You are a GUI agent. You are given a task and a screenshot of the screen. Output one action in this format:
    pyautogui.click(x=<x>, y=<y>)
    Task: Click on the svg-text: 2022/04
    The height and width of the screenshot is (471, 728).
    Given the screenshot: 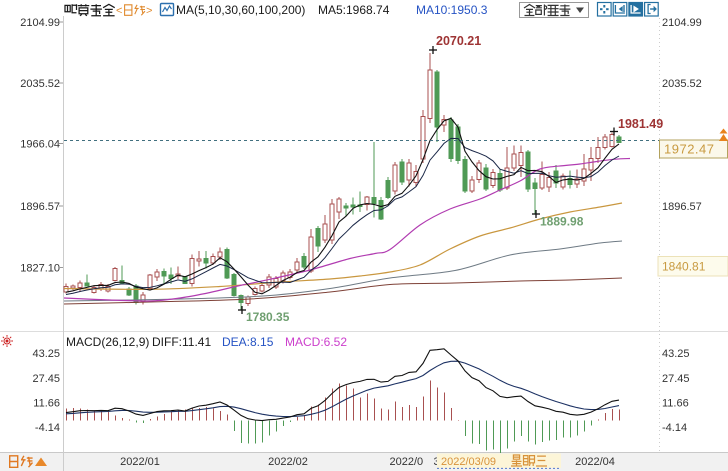 What is the action you would take?
    pyautogui.click(x=595, y=462)
    